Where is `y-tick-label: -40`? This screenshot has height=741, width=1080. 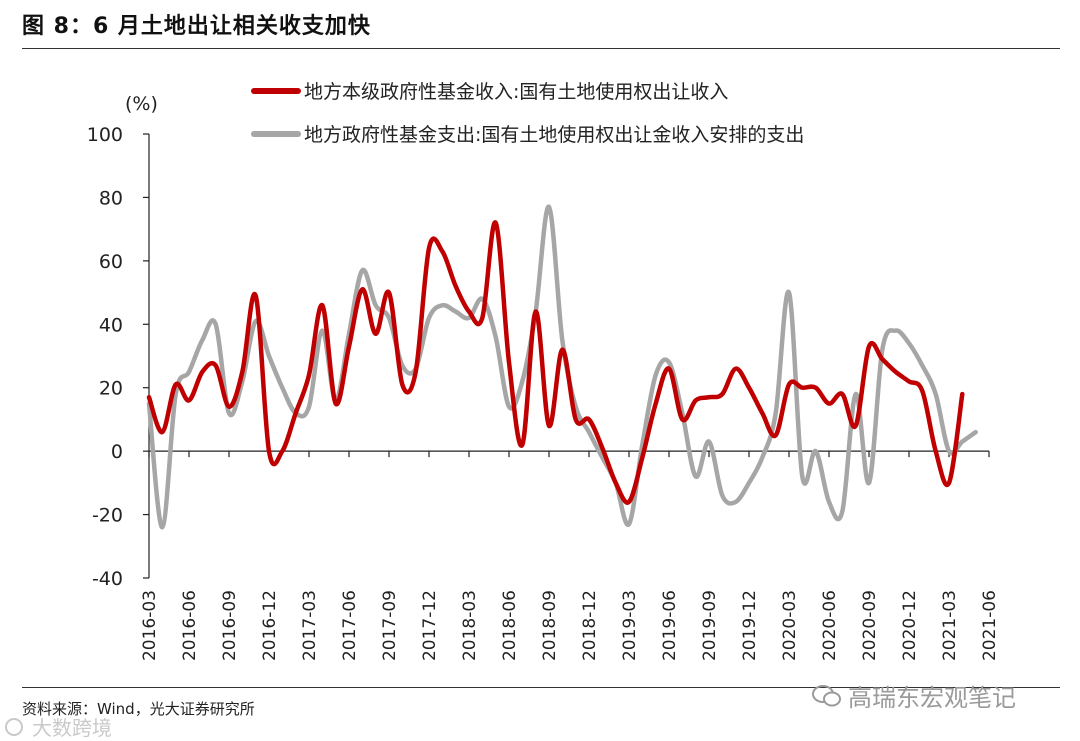
y-tick-label: -40 is located at coordinates (107, 579).